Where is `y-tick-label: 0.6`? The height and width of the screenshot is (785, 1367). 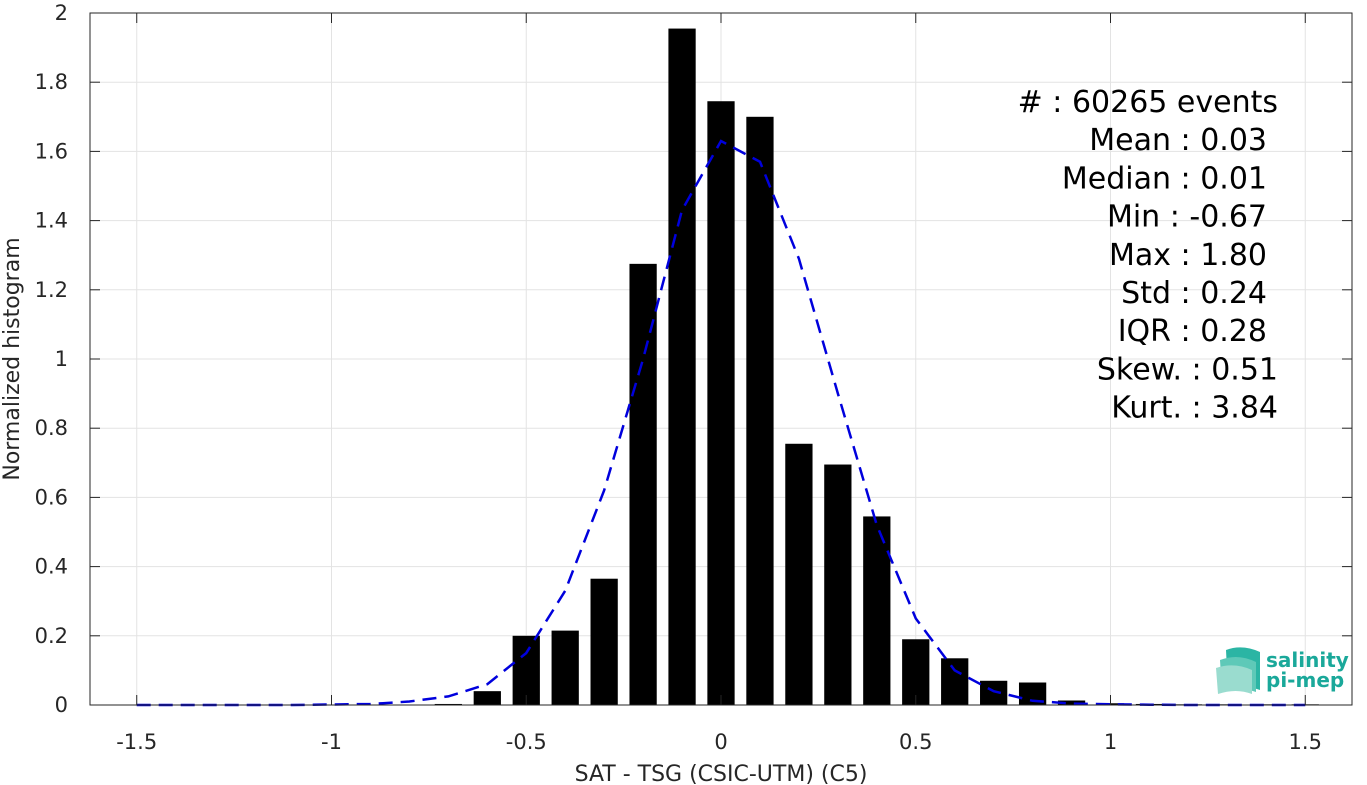
y-tick-label: 0.6 is located at coordinates (51, 497).